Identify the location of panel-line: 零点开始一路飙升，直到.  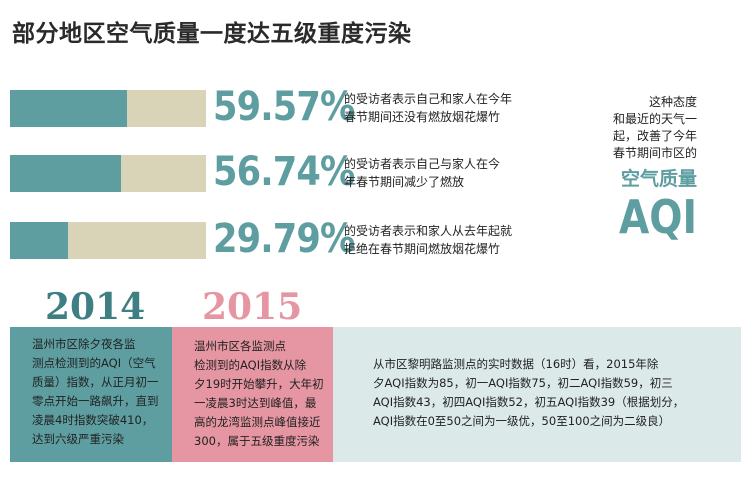
(95, 401).